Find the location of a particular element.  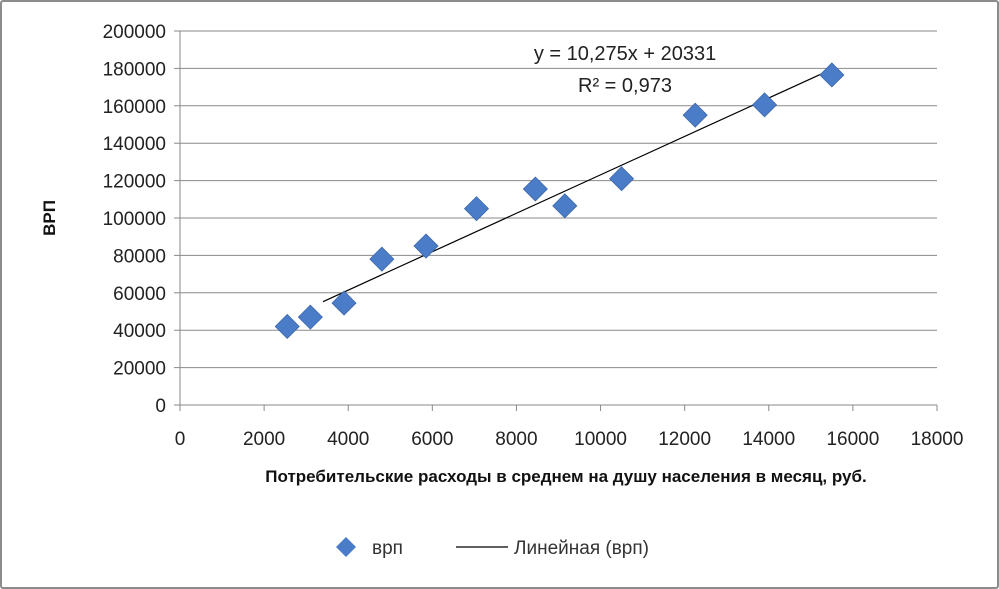

x-tick-label: 18000 is located at coordinates (937, 439).